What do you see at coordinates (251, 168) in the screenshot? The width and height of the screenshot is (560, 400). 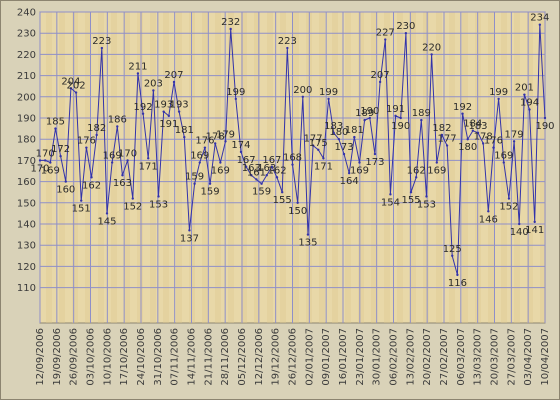 I see `data-label: 163` at bounding box center [251, 168].